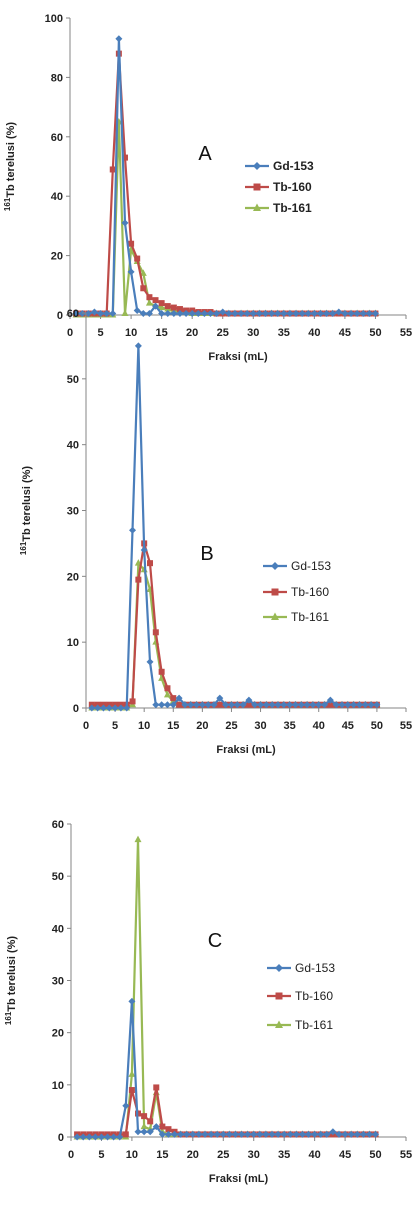  What do you see at coordinates (278, 187) in the screenshot?
I see `legend-item-tb-160: Tb-160` at bounding box center [278, 187].